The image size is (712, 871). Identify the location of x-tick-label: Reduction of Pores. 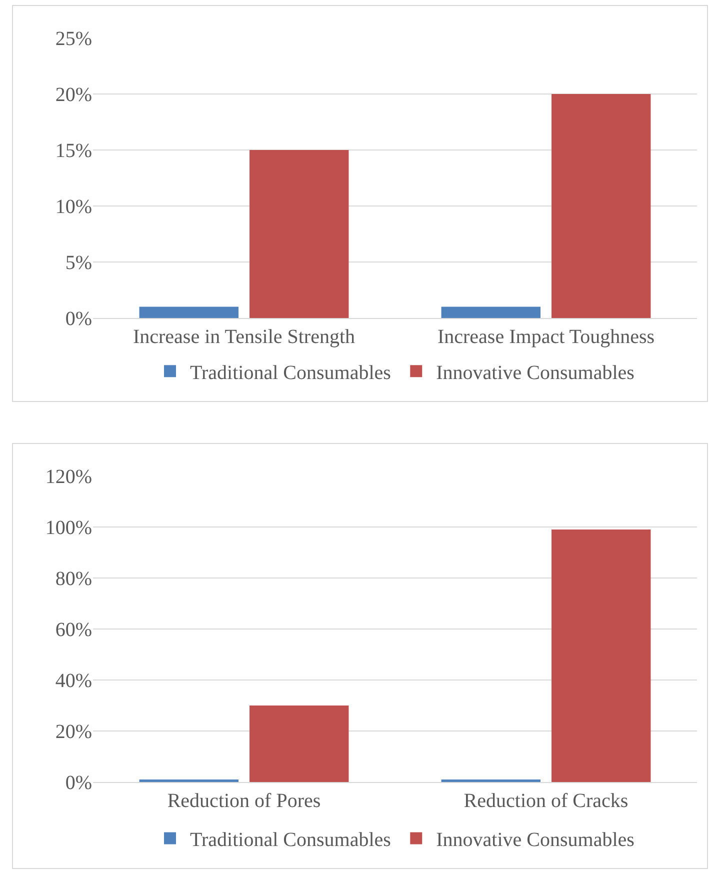
(244, 801).